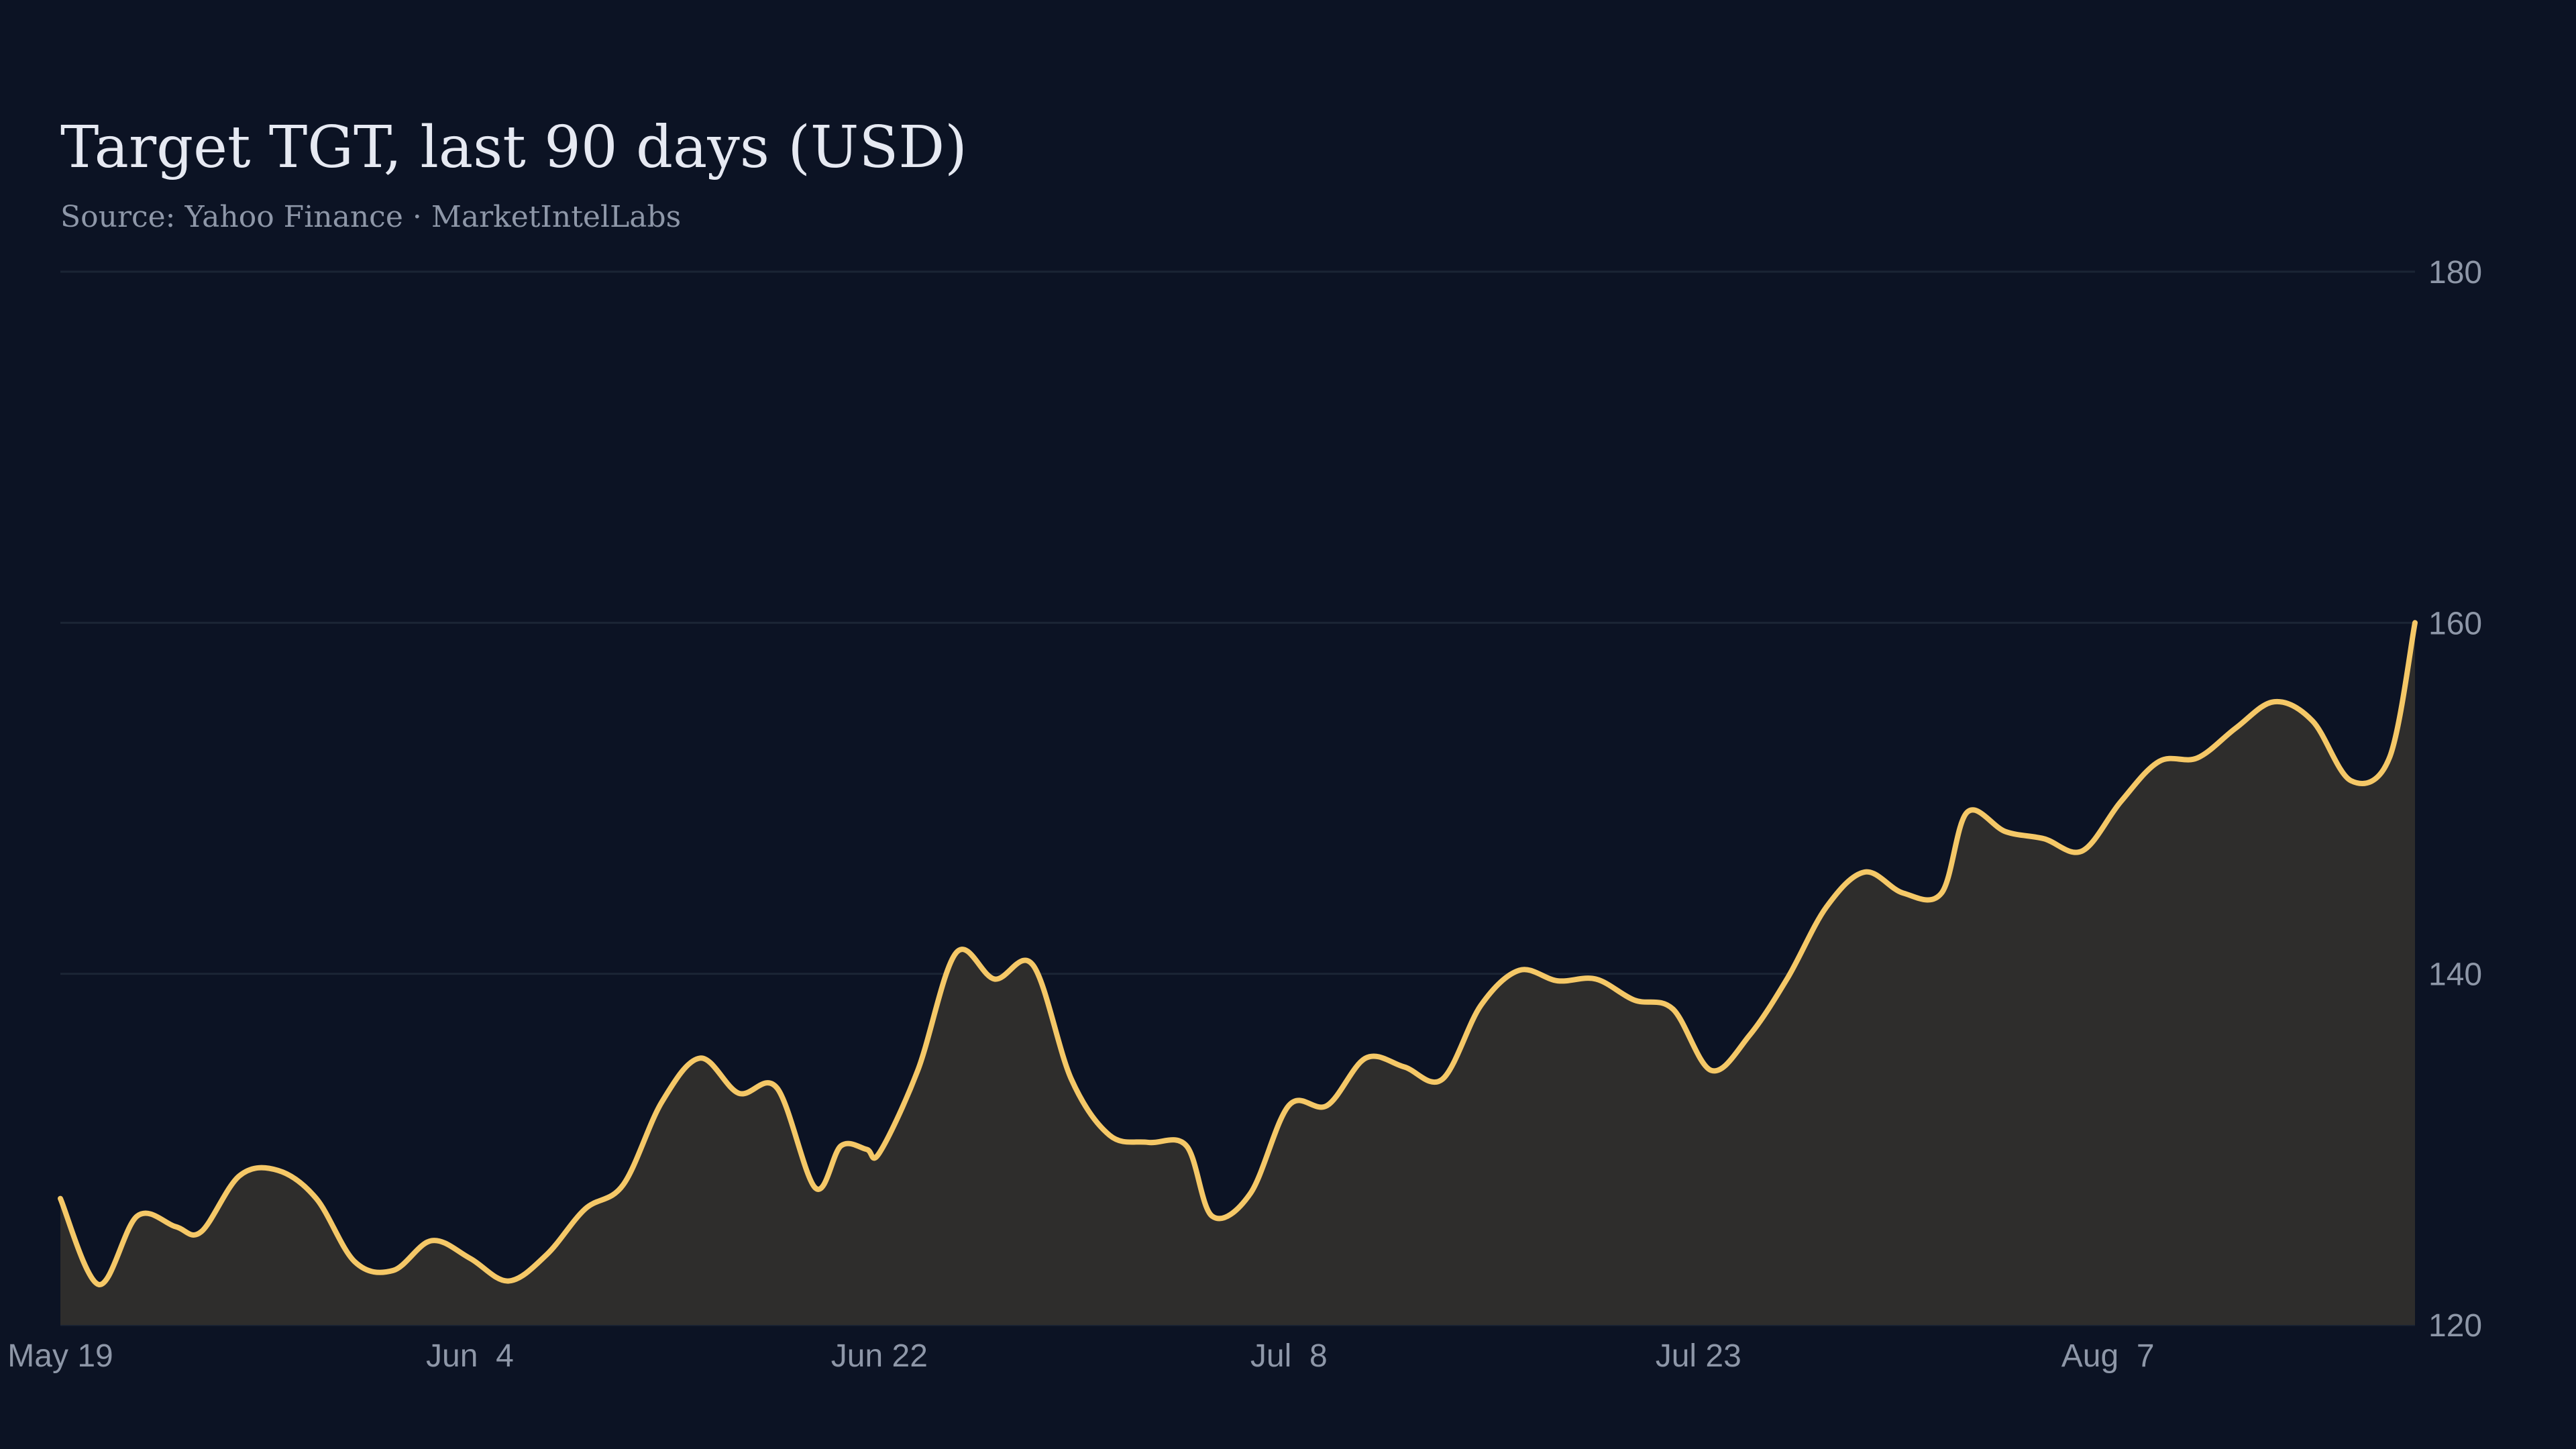  I want to click on x-tick-label-1: Jun 4, so click(470, 1356).